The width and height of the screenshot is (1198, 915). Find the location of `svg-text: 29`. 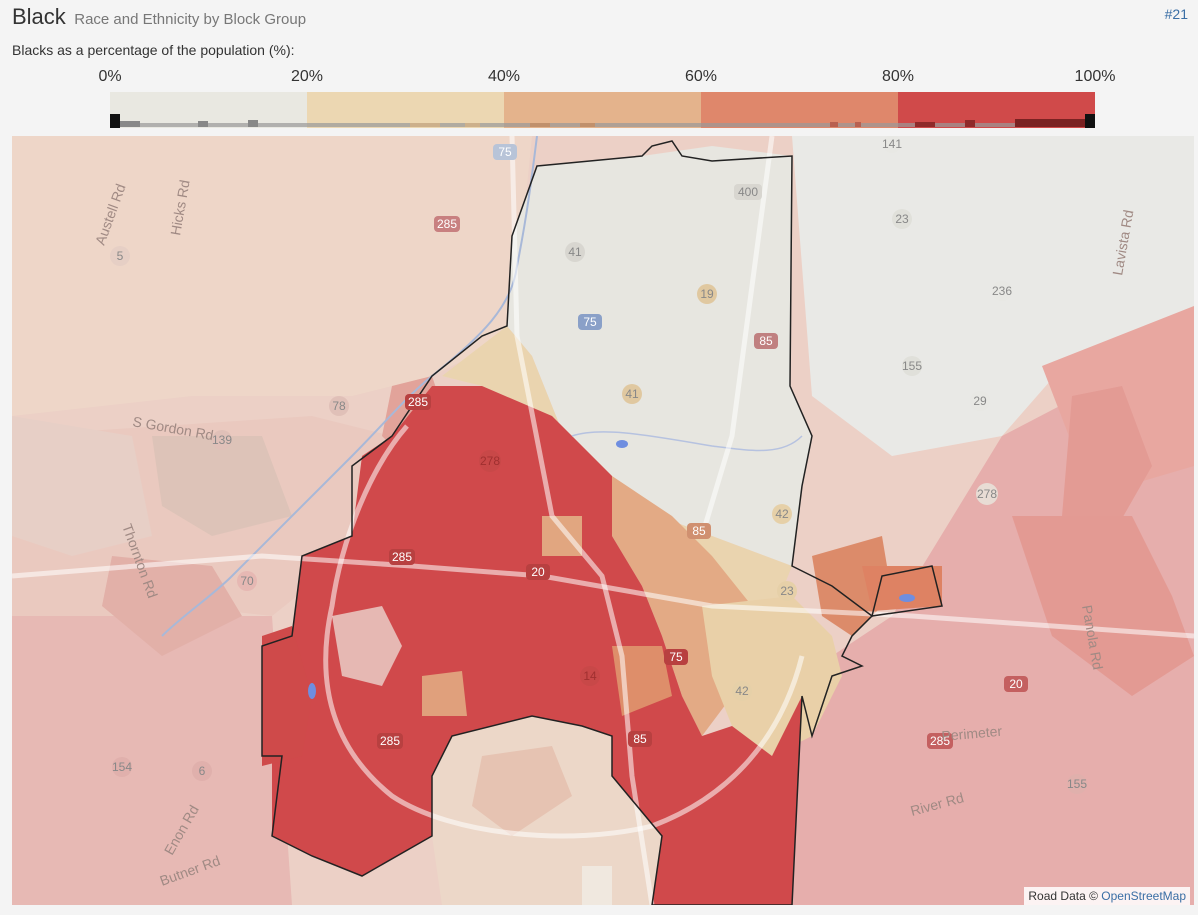

svg-text: 29 is located at coordinates (980, 401).